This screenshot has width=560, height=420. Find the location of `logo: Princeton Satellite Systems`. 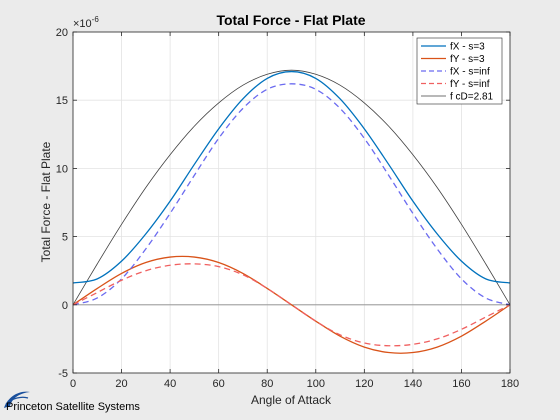

logo: Princeton Satellite Systems is located at coordinates (72, 402).